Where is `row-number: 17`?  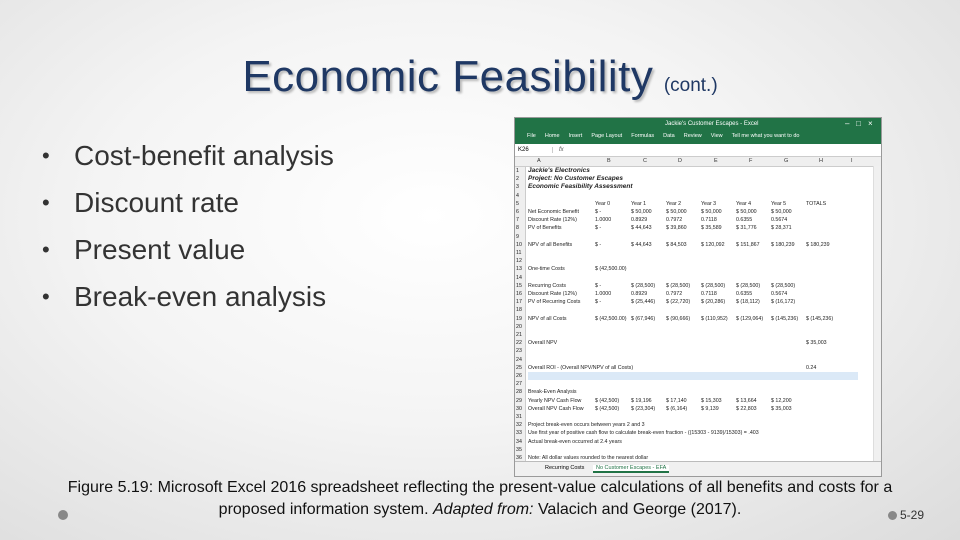
row-number: 17 is located at coordinates (519, 302).